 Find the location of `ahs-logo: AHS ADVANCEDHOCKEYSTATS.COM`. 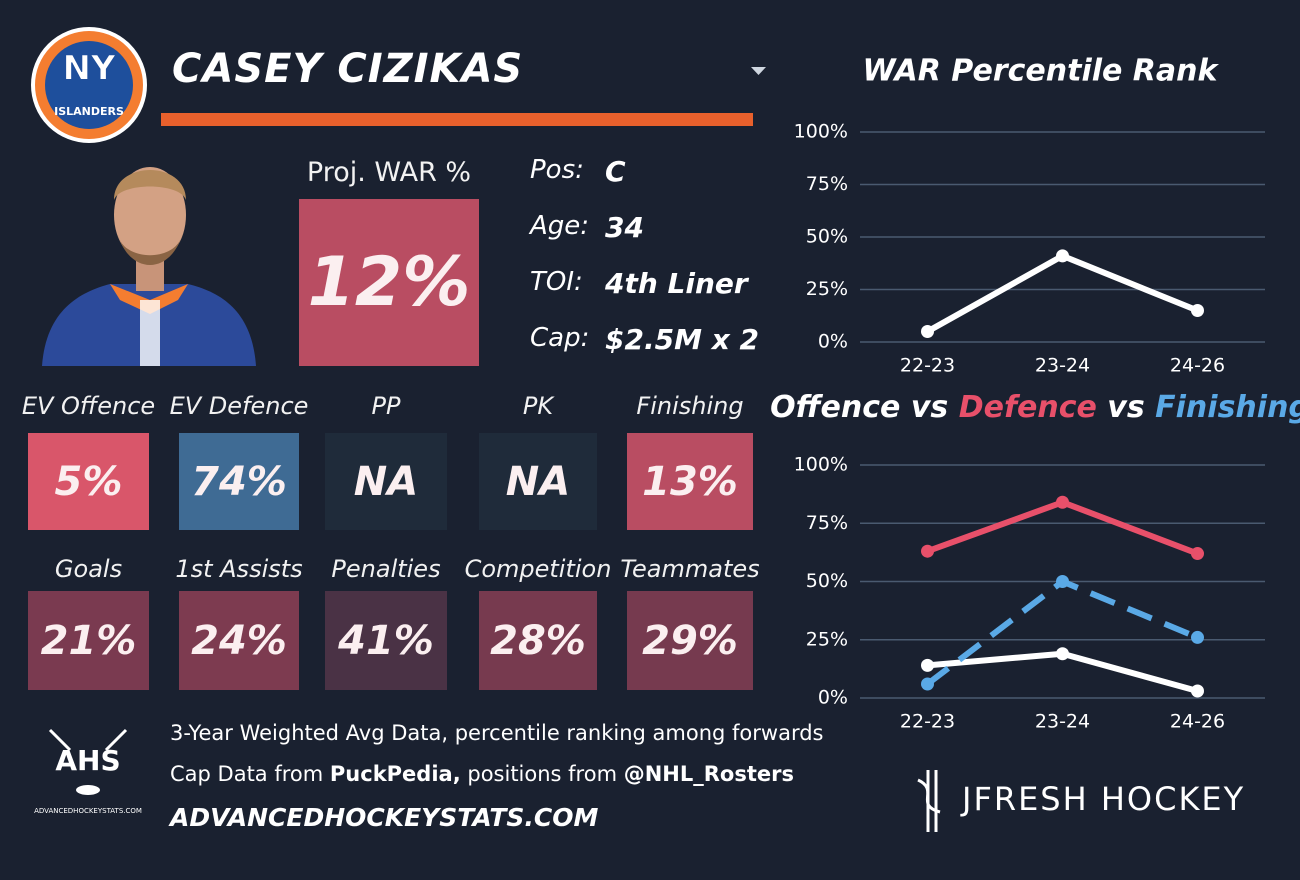

ahs-logo: AHS ADVANCEDHOCKEYSTATS.COM is located at coordinates (88, 771).